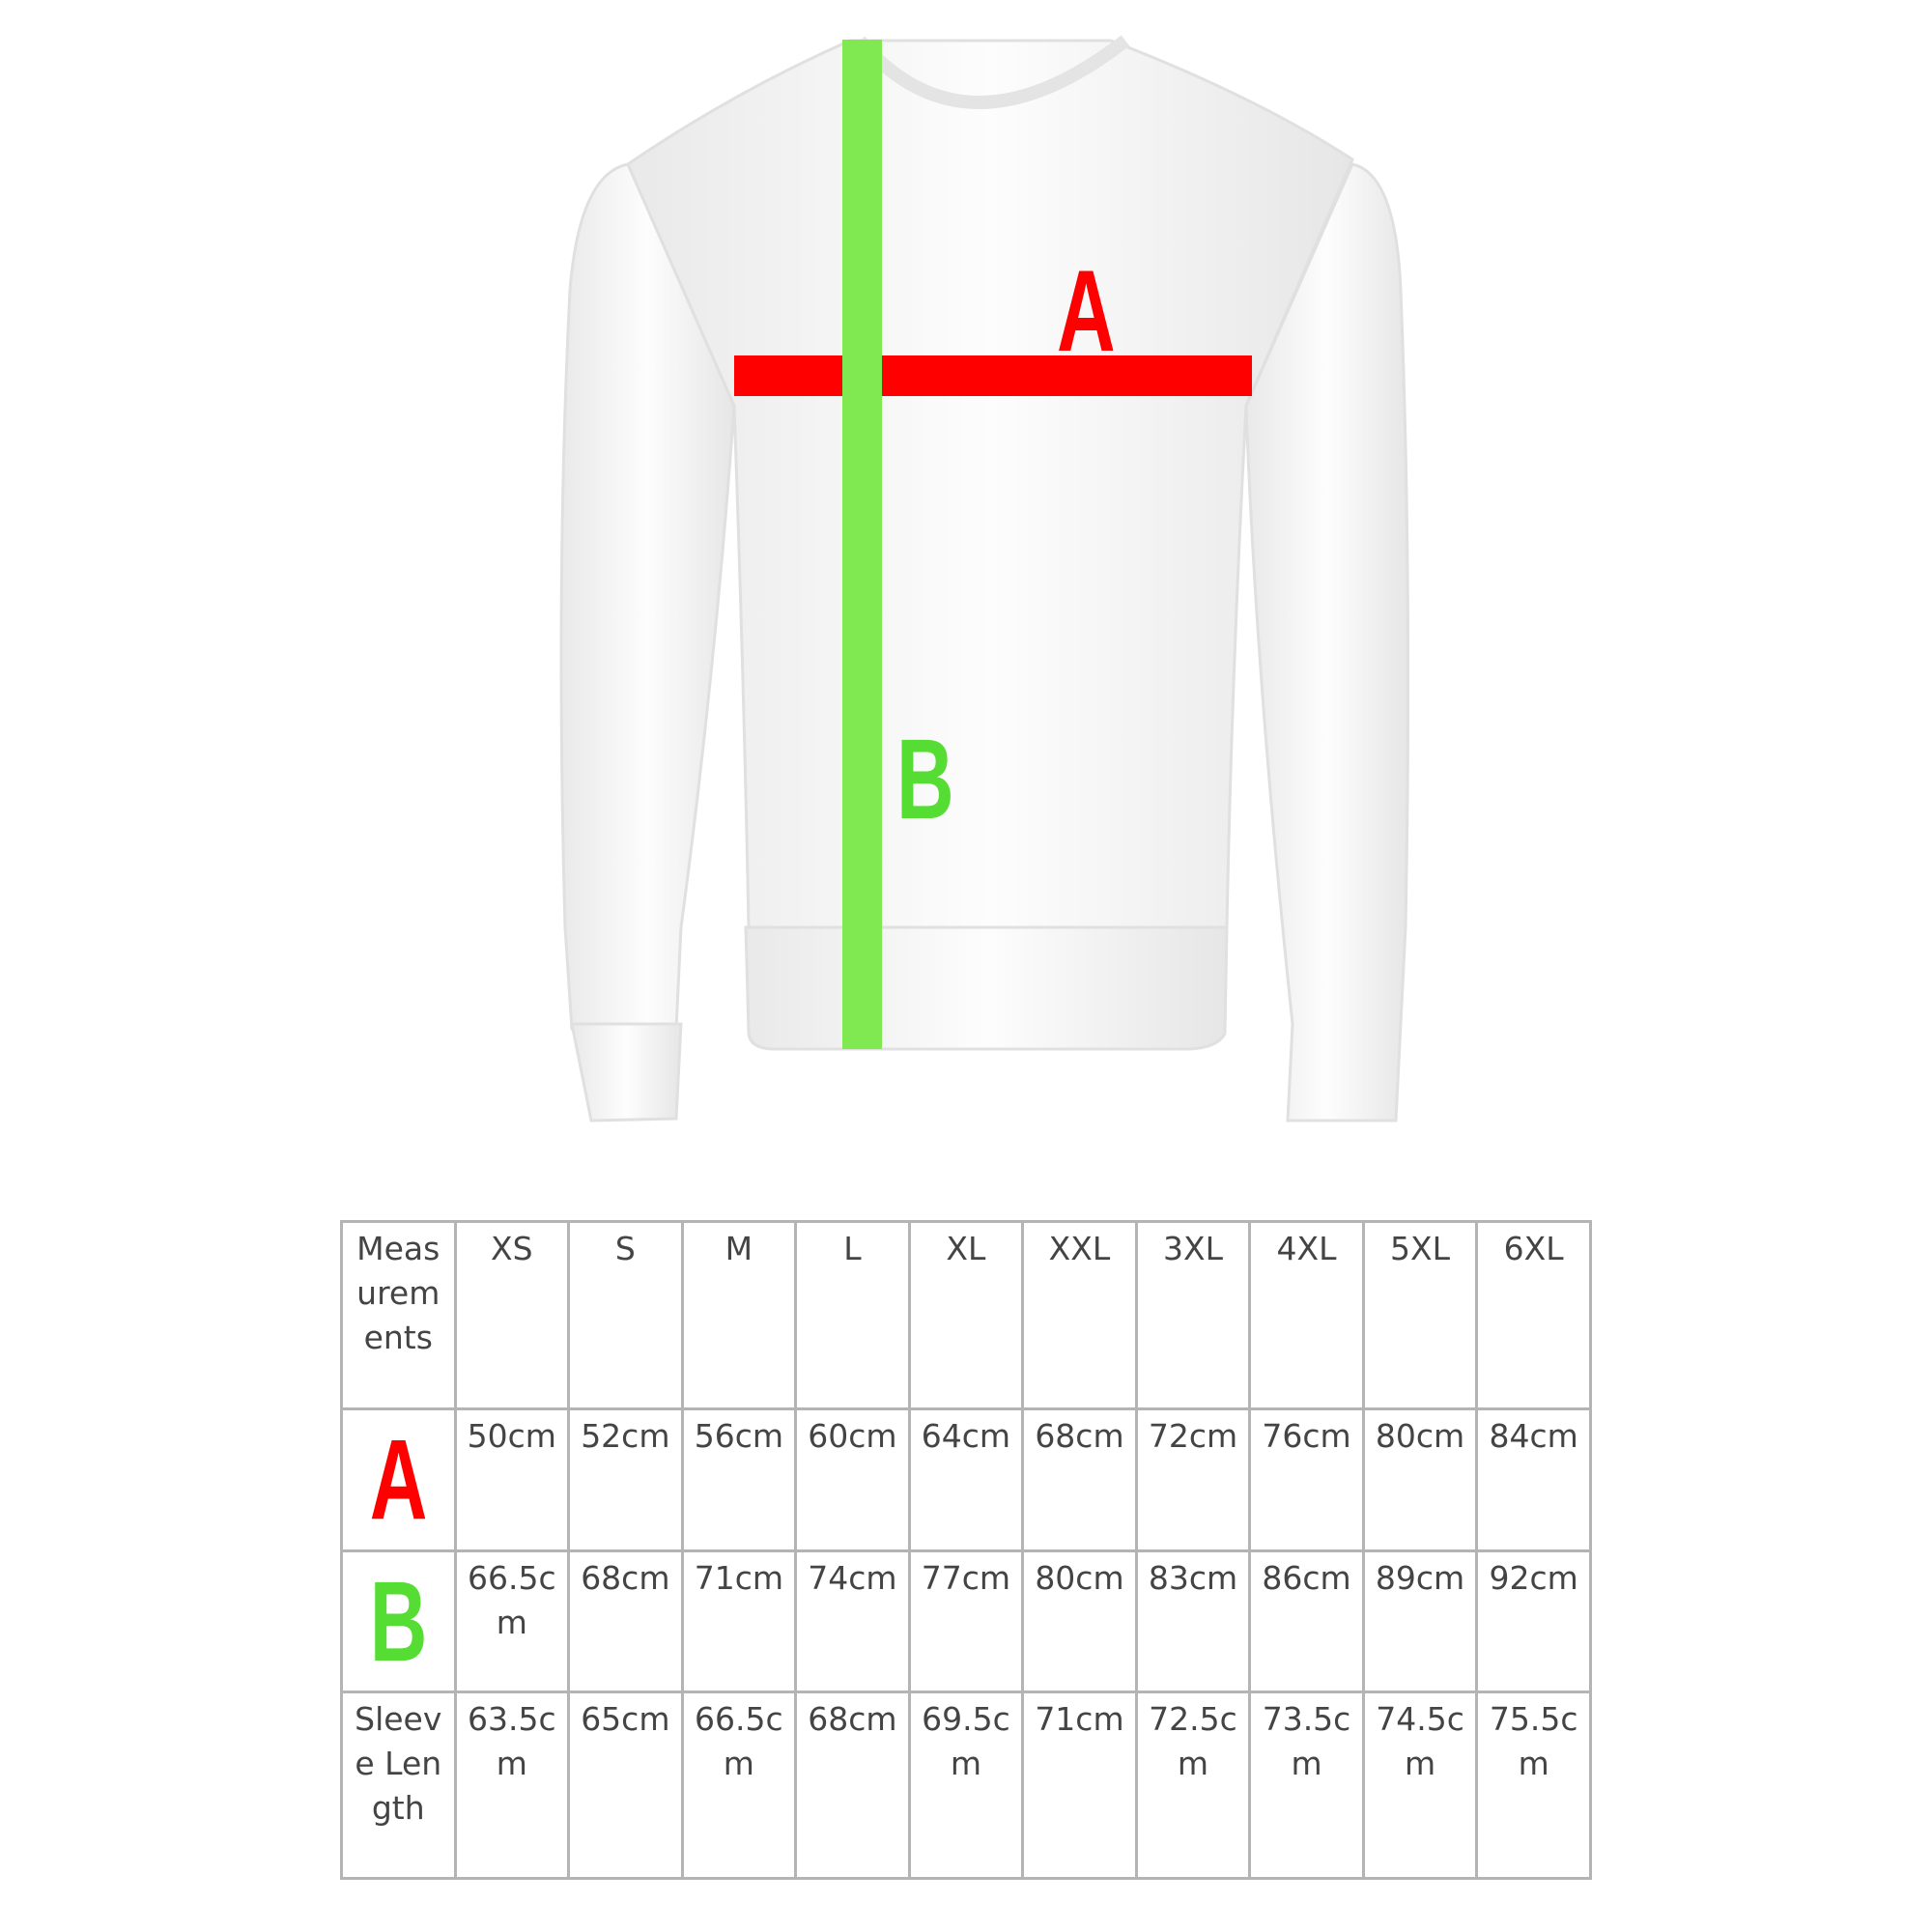  Describe the element at coordinates (1420, 1315) in the screenshot. I see `size-header: 5XL` at that location.